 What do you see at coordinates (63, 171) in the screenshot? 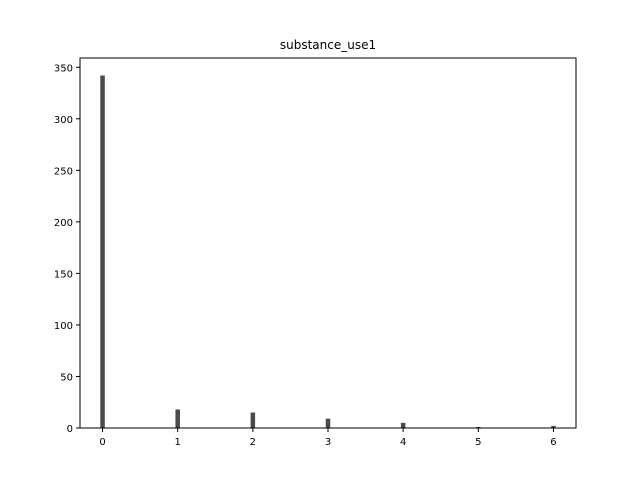
I see `y-tick-label: 250` at bounding box center [63, 171].